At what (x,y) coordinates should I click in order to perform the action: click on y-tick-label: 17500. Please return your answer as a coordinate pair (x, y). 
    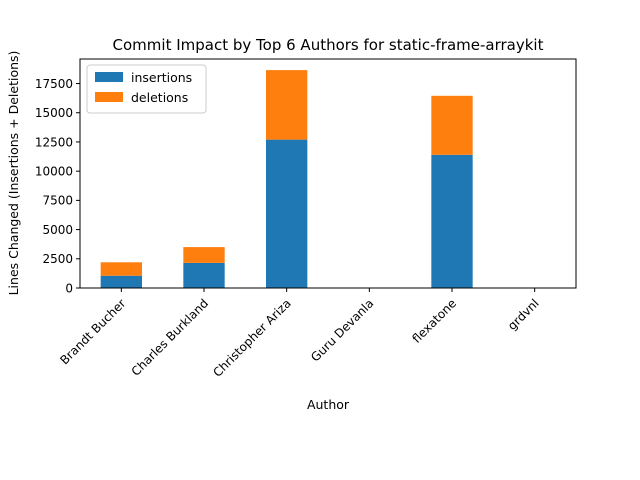
    Looking at the image, I should click on (54, 84).